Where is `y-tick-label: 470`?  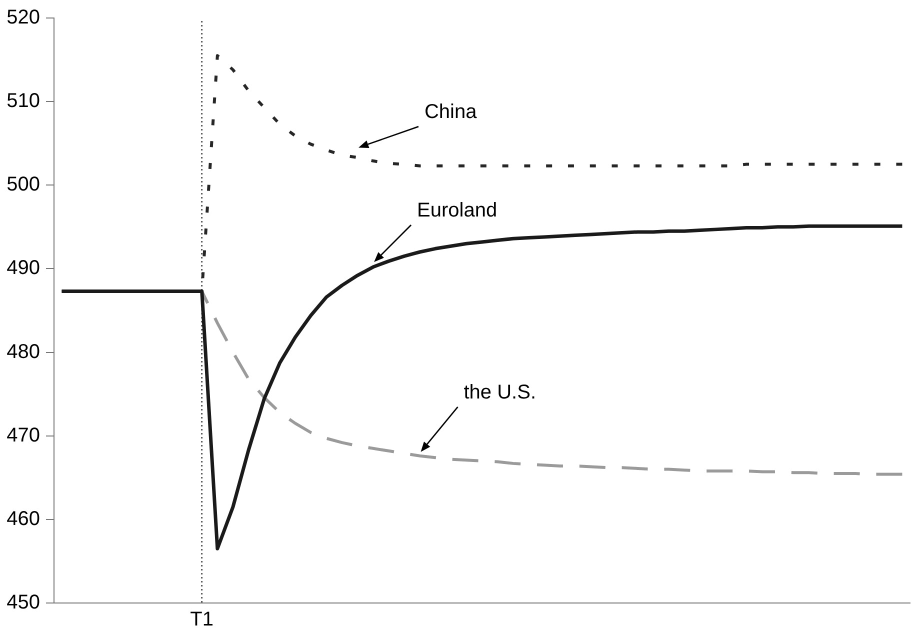
y-tick-label: 470 is located at coordinates (23, 435).